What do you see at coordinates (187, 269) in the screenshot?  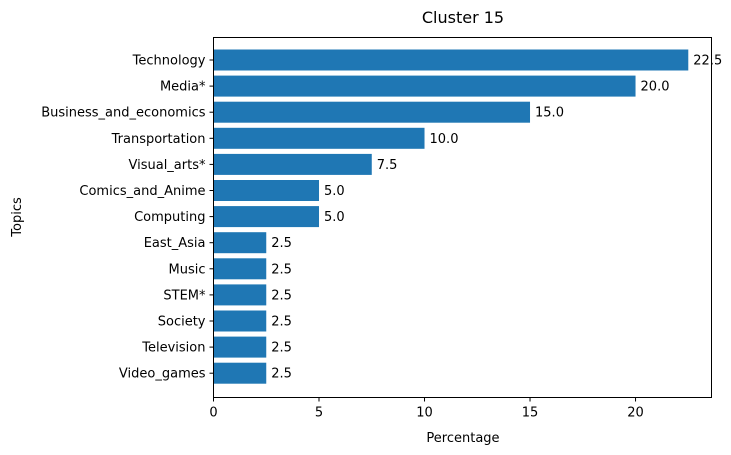 I see `y-tick-label-8: Music` at bounding box center [187, 269].